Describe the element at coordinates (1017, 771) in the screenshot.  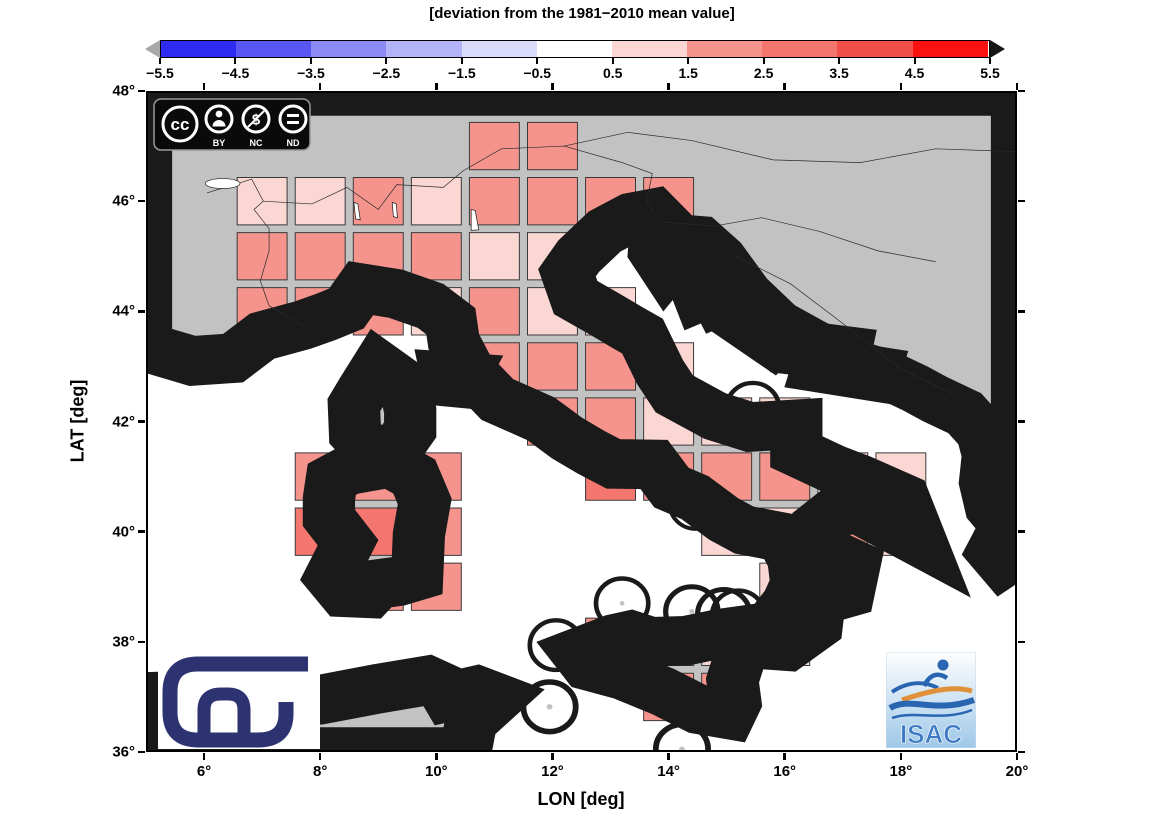
I see `x-tick-label: 20°` at that location.